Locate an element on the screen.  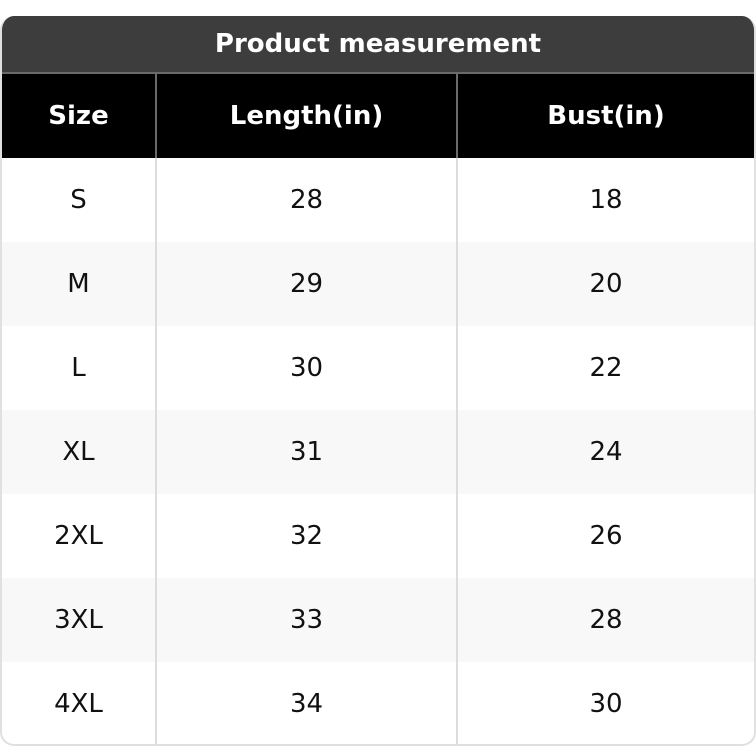
size-cell: 4XL is located at coordinates (79, 703).